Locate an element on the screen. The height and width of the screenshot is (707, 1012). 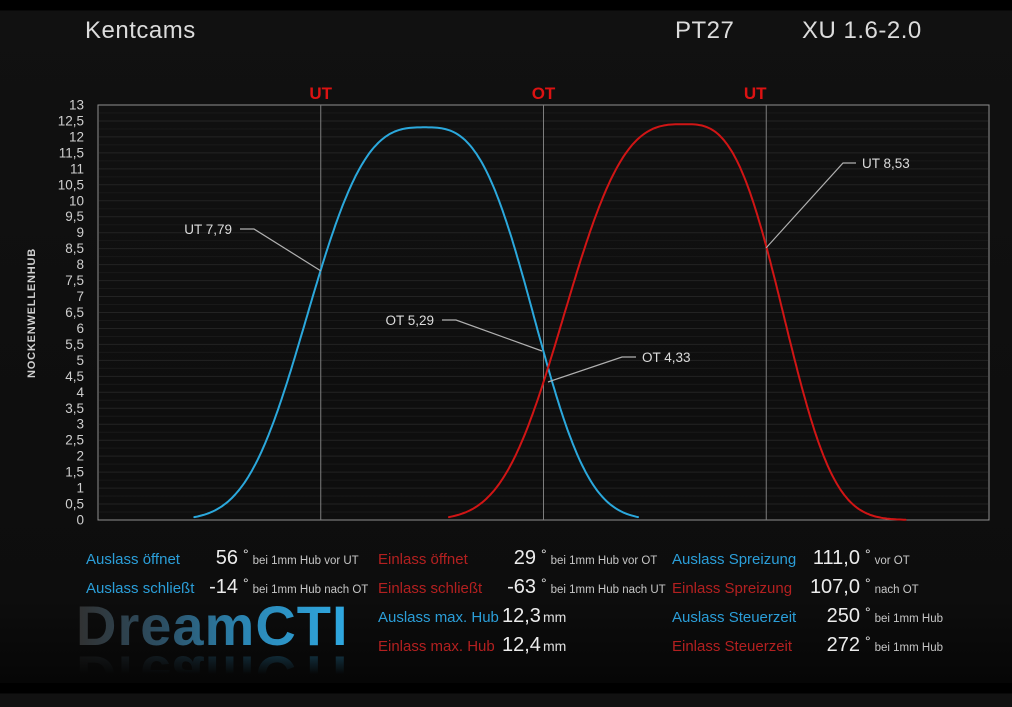
stat-value: -63 is located at coordinates (521, 587).